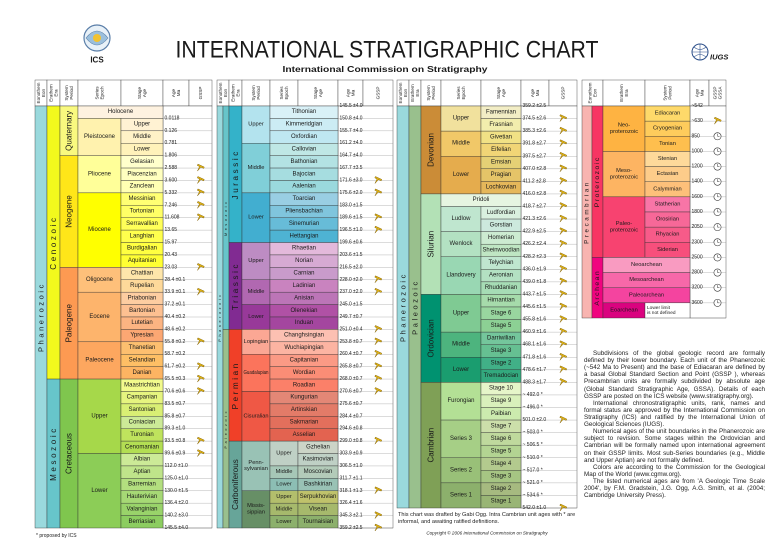 This screenshot has width=768, height=543. What do you see at coordinates (458, 93) in the screenshot?
I see `header-label: Series` at bounding box center [458, 93].